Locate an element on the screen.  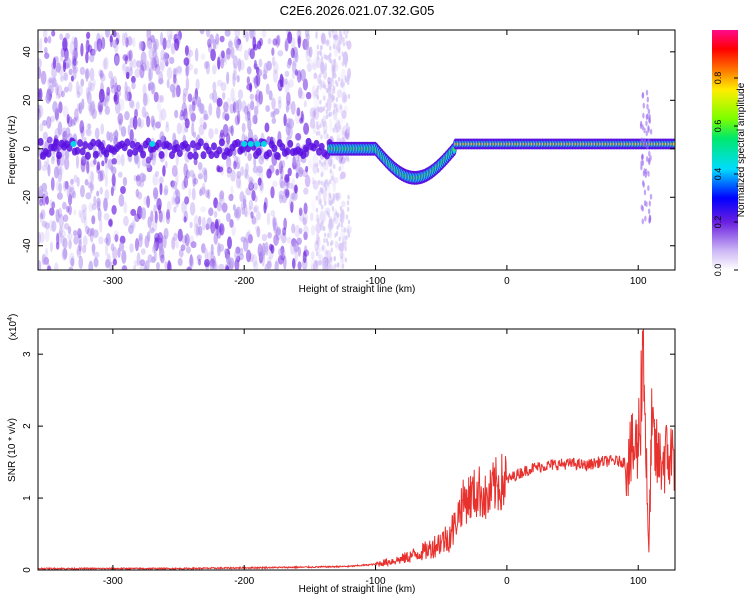
colorbar-label: Normalized spectral amplitude is located at coordinates (741, 149).